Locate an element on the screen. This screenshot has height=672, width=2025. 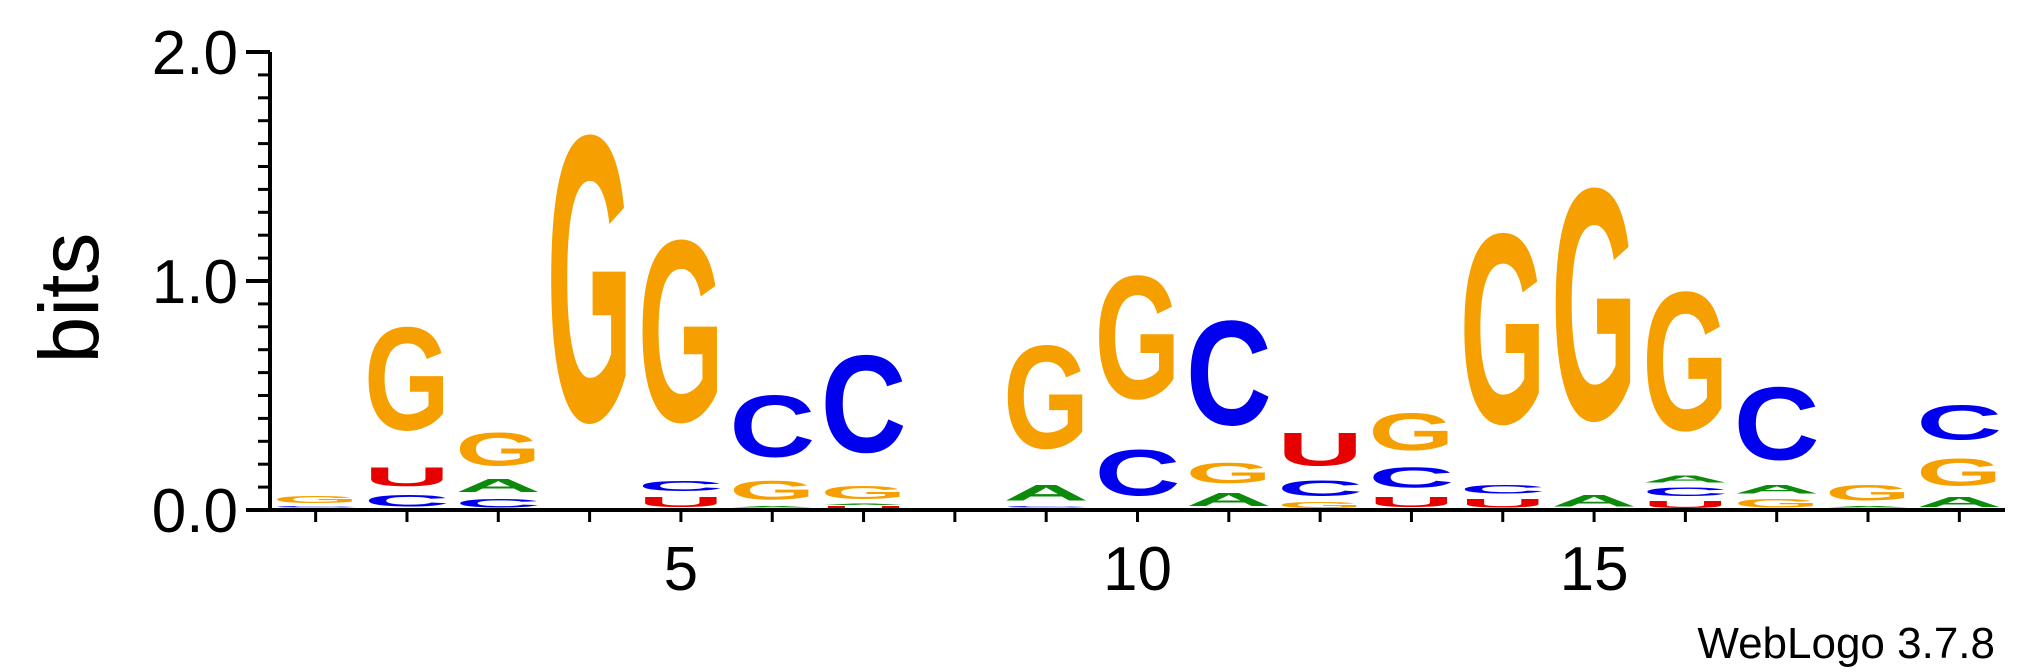
logo-letter-g-pos-5: G is located at coordinates (681, 332).